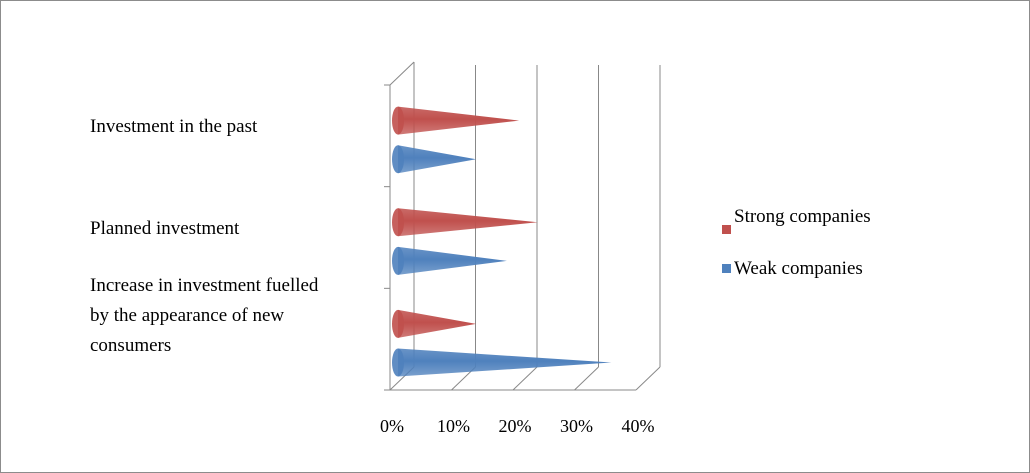 This screenshot has height=473, width=1030. Describe the element at coordinates (796, 242) in the screenshot. I see `legend: Strong companies Weak companies` at that location.